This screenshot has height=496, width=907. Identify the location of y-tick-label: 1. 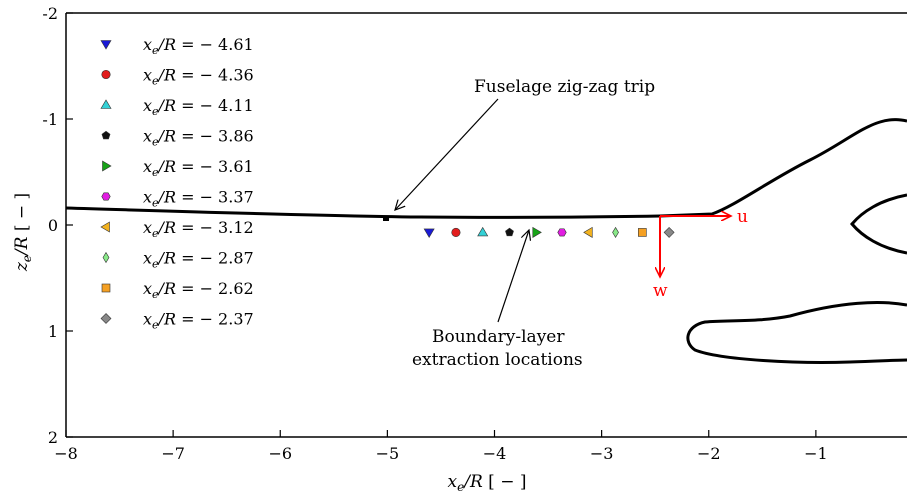
(53, 331).